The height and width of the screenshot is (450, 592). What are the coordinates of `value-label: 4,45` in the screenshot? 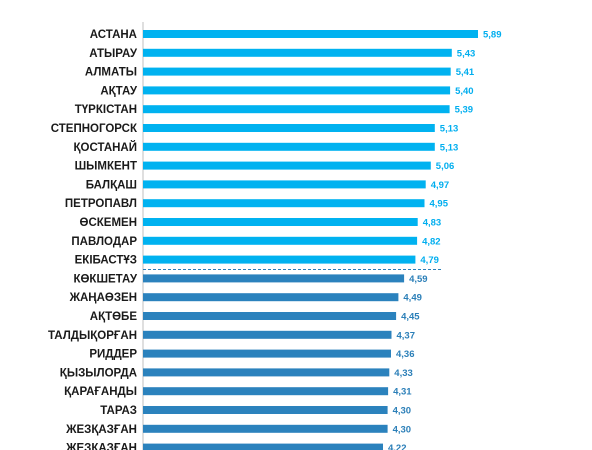 It's located at (410, 317).